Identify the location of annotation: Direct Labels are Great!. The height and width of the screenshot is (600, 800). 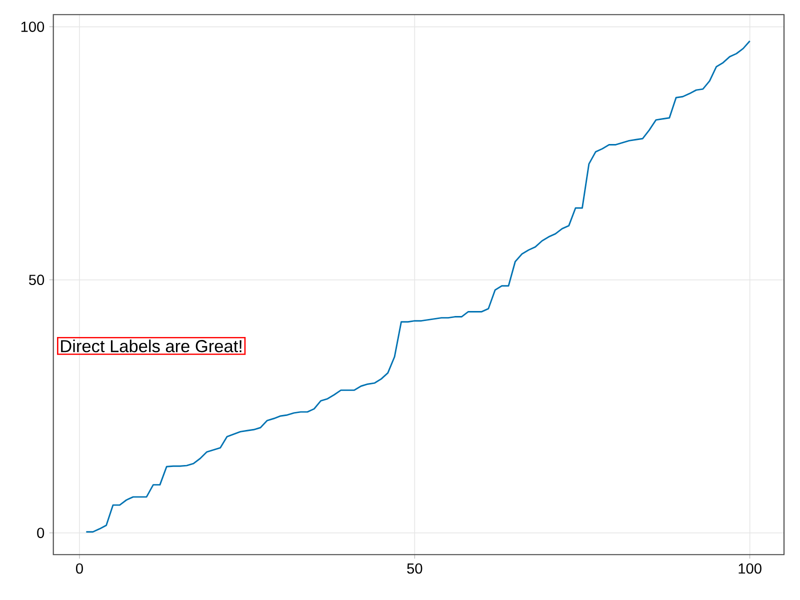
(151, 346).